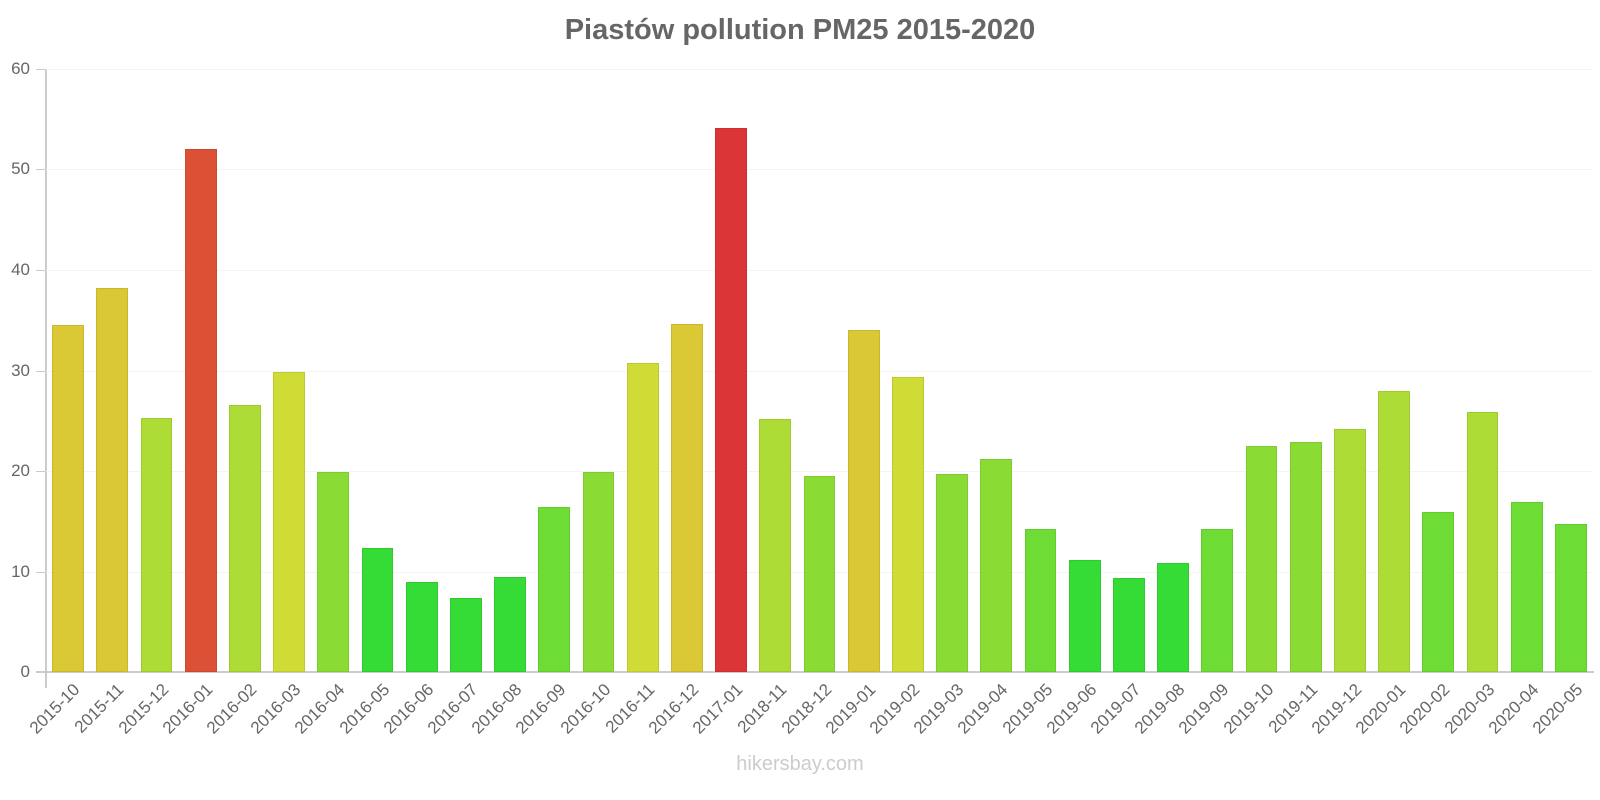 The height and width of the screenshot is (800, 1600). Describe the element at coordinates (20, 571) in the screenshot. I see `y-tick-label: 10` at that location.